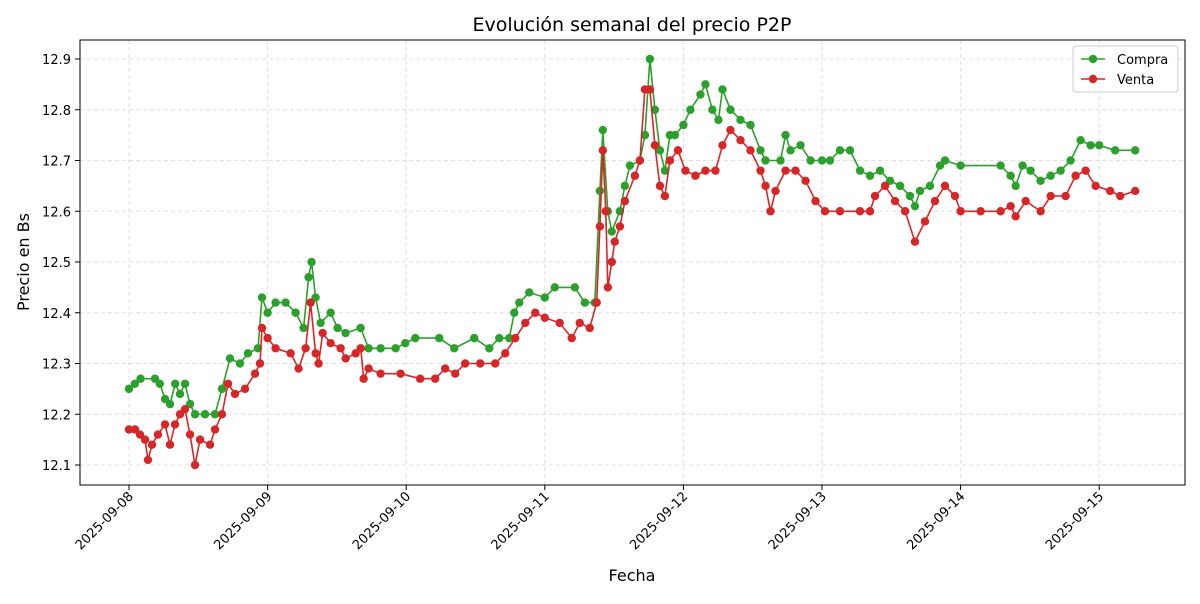 This screenshot has width=1200, height=604. I want to click on x-tick-label: 2025-09-10, so click(382, 521).